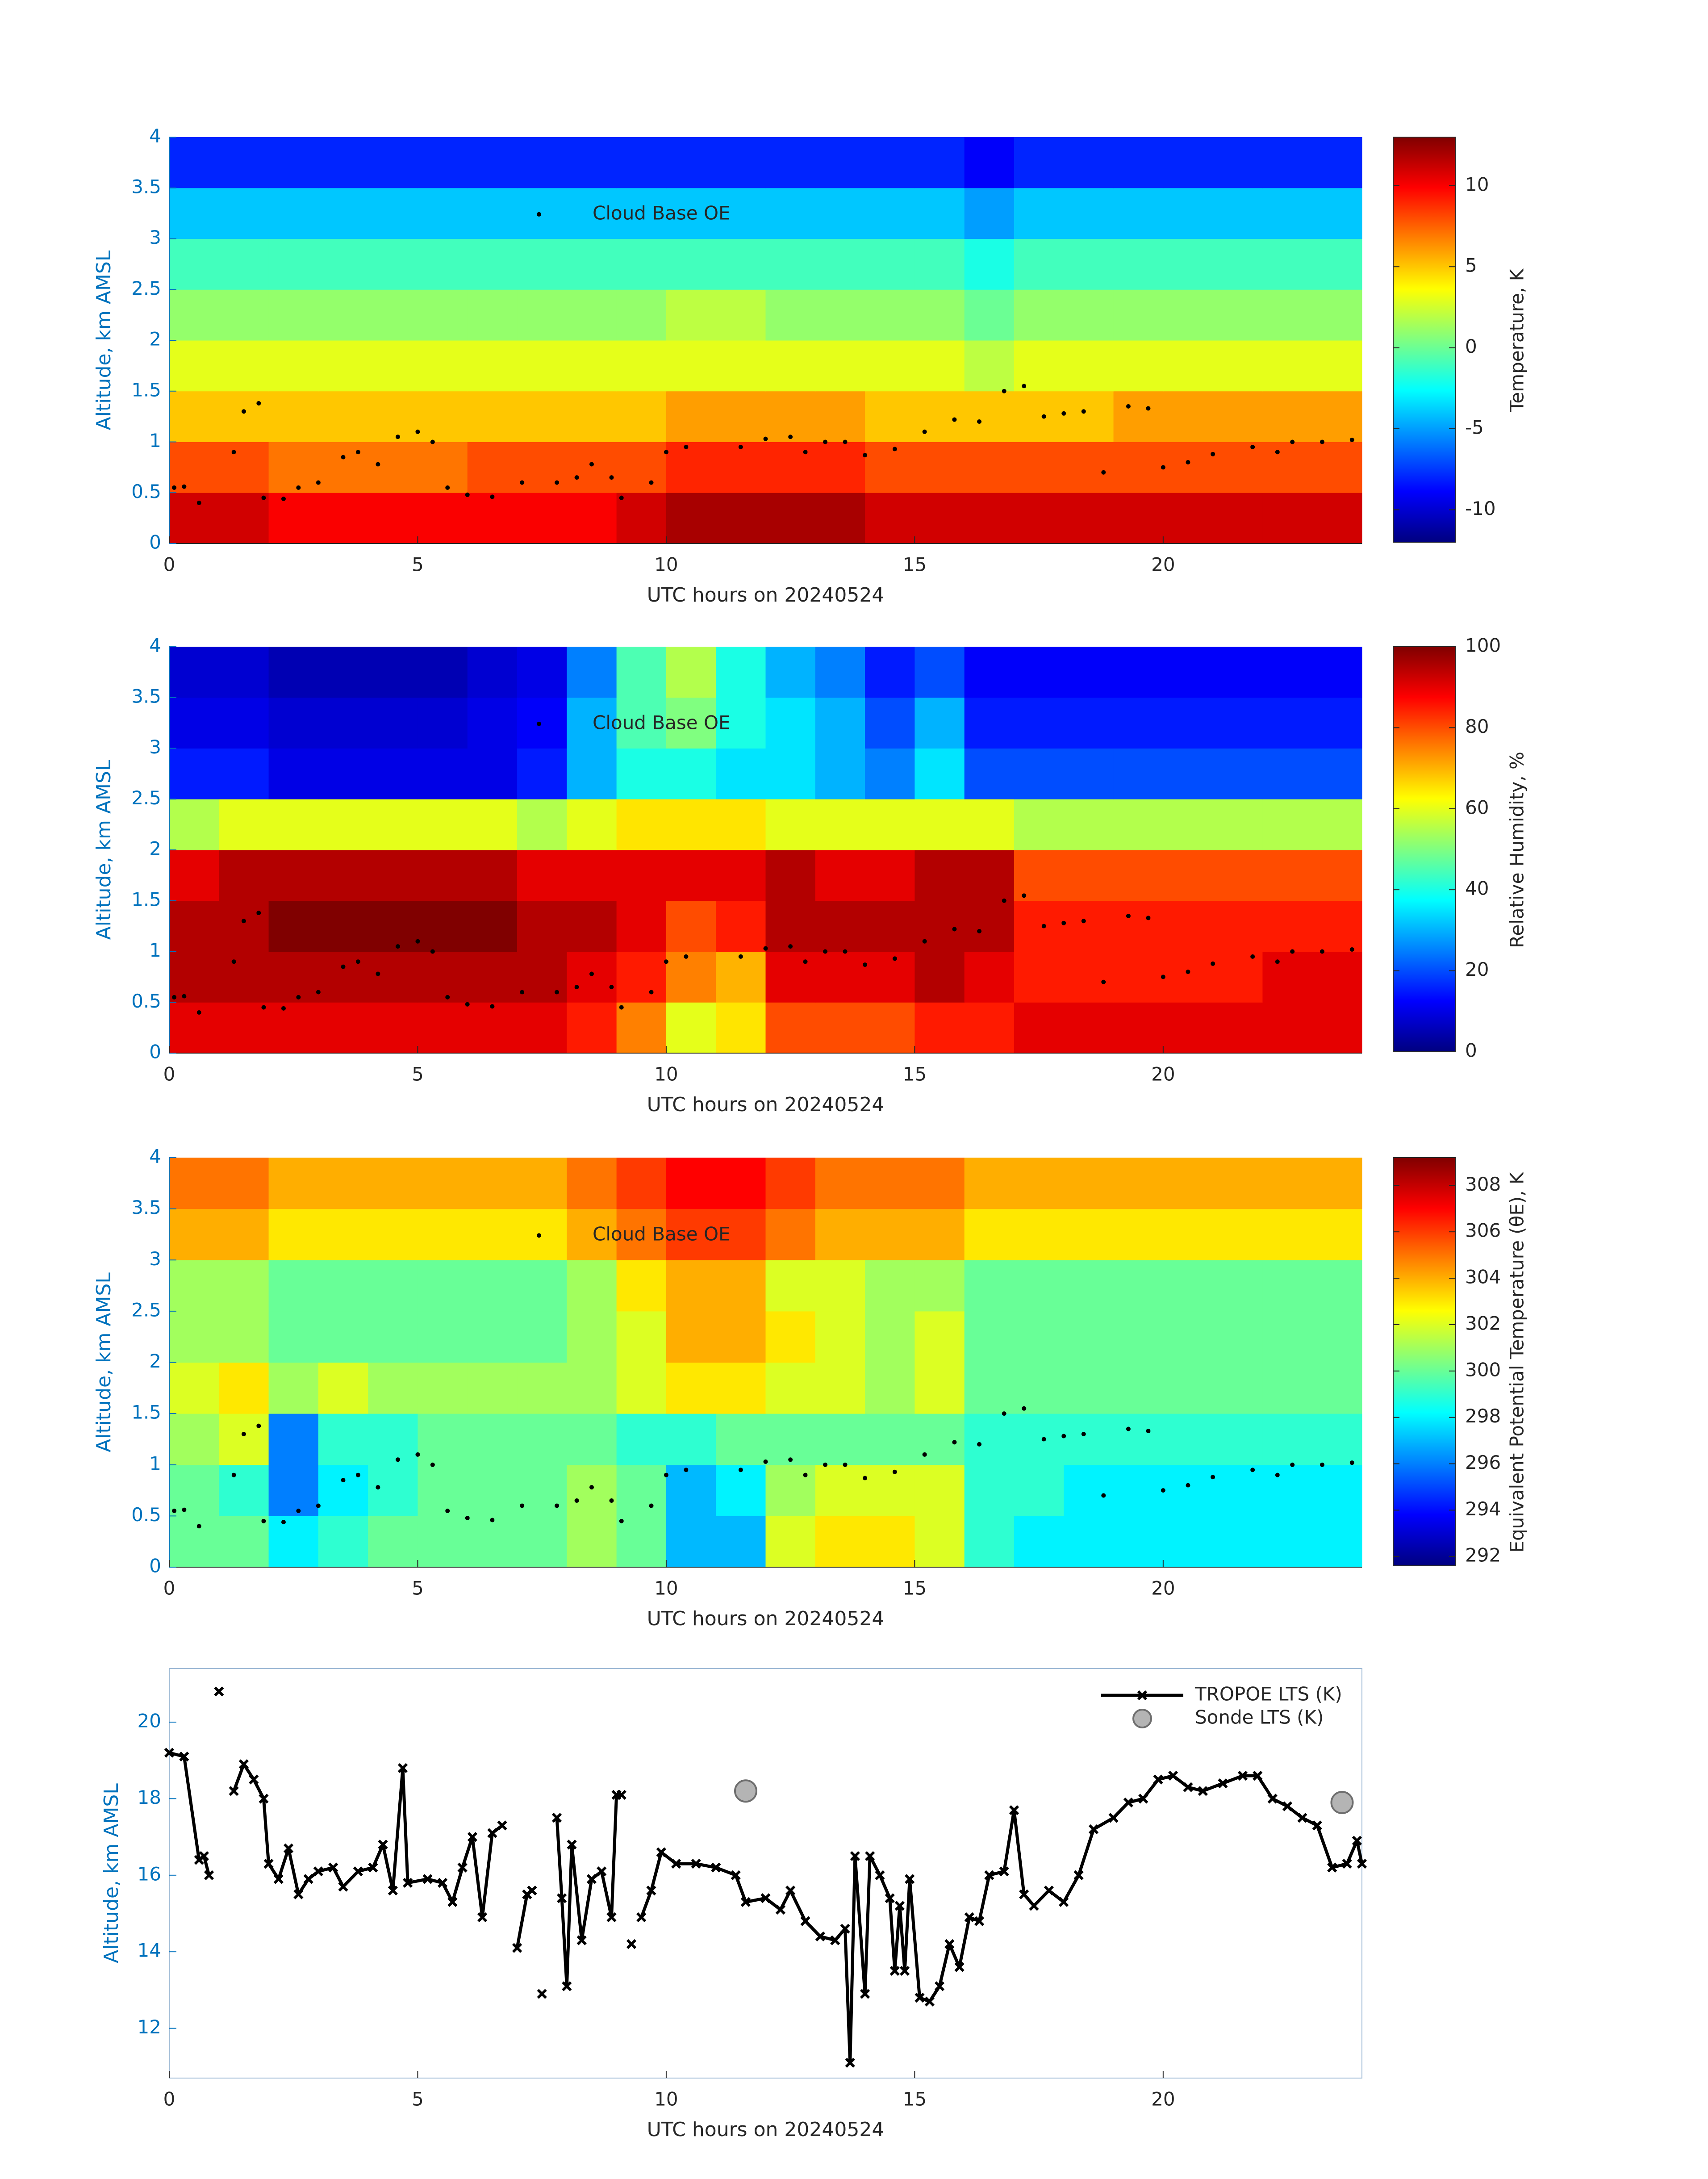 The height and width of the screenshot is (2179, 1708). I want to click on colorbar-tick-label: 294, so click(1483, 1509).